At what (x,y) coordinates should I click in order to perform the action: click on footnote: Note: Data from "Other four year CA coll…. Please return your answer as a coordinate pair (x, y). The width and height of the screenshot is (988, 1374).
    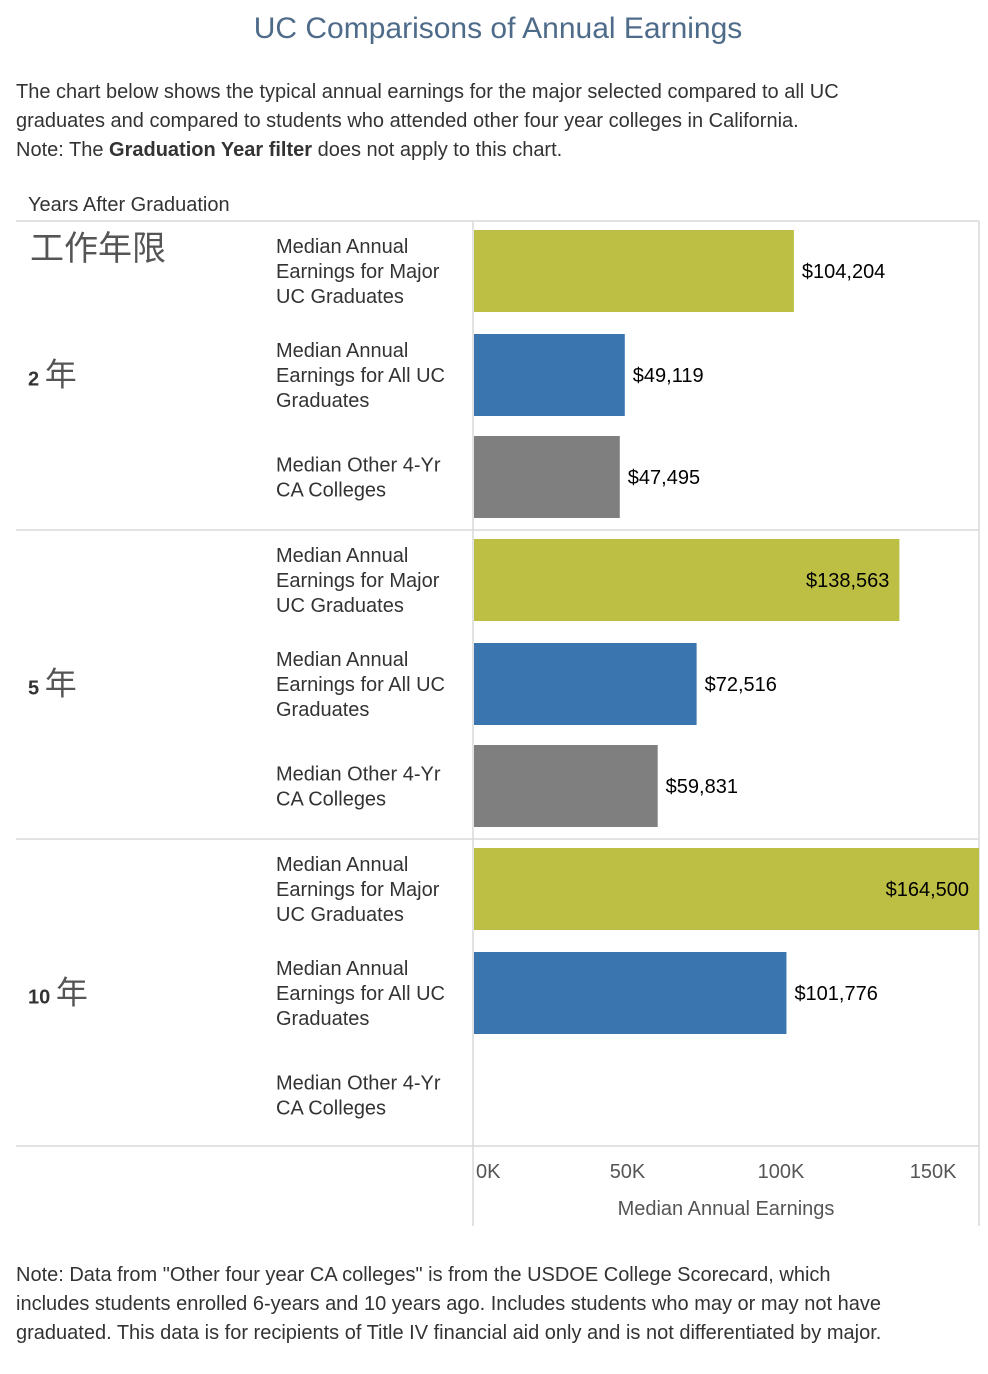
    Looking at the image, I should click on (498, 1304).